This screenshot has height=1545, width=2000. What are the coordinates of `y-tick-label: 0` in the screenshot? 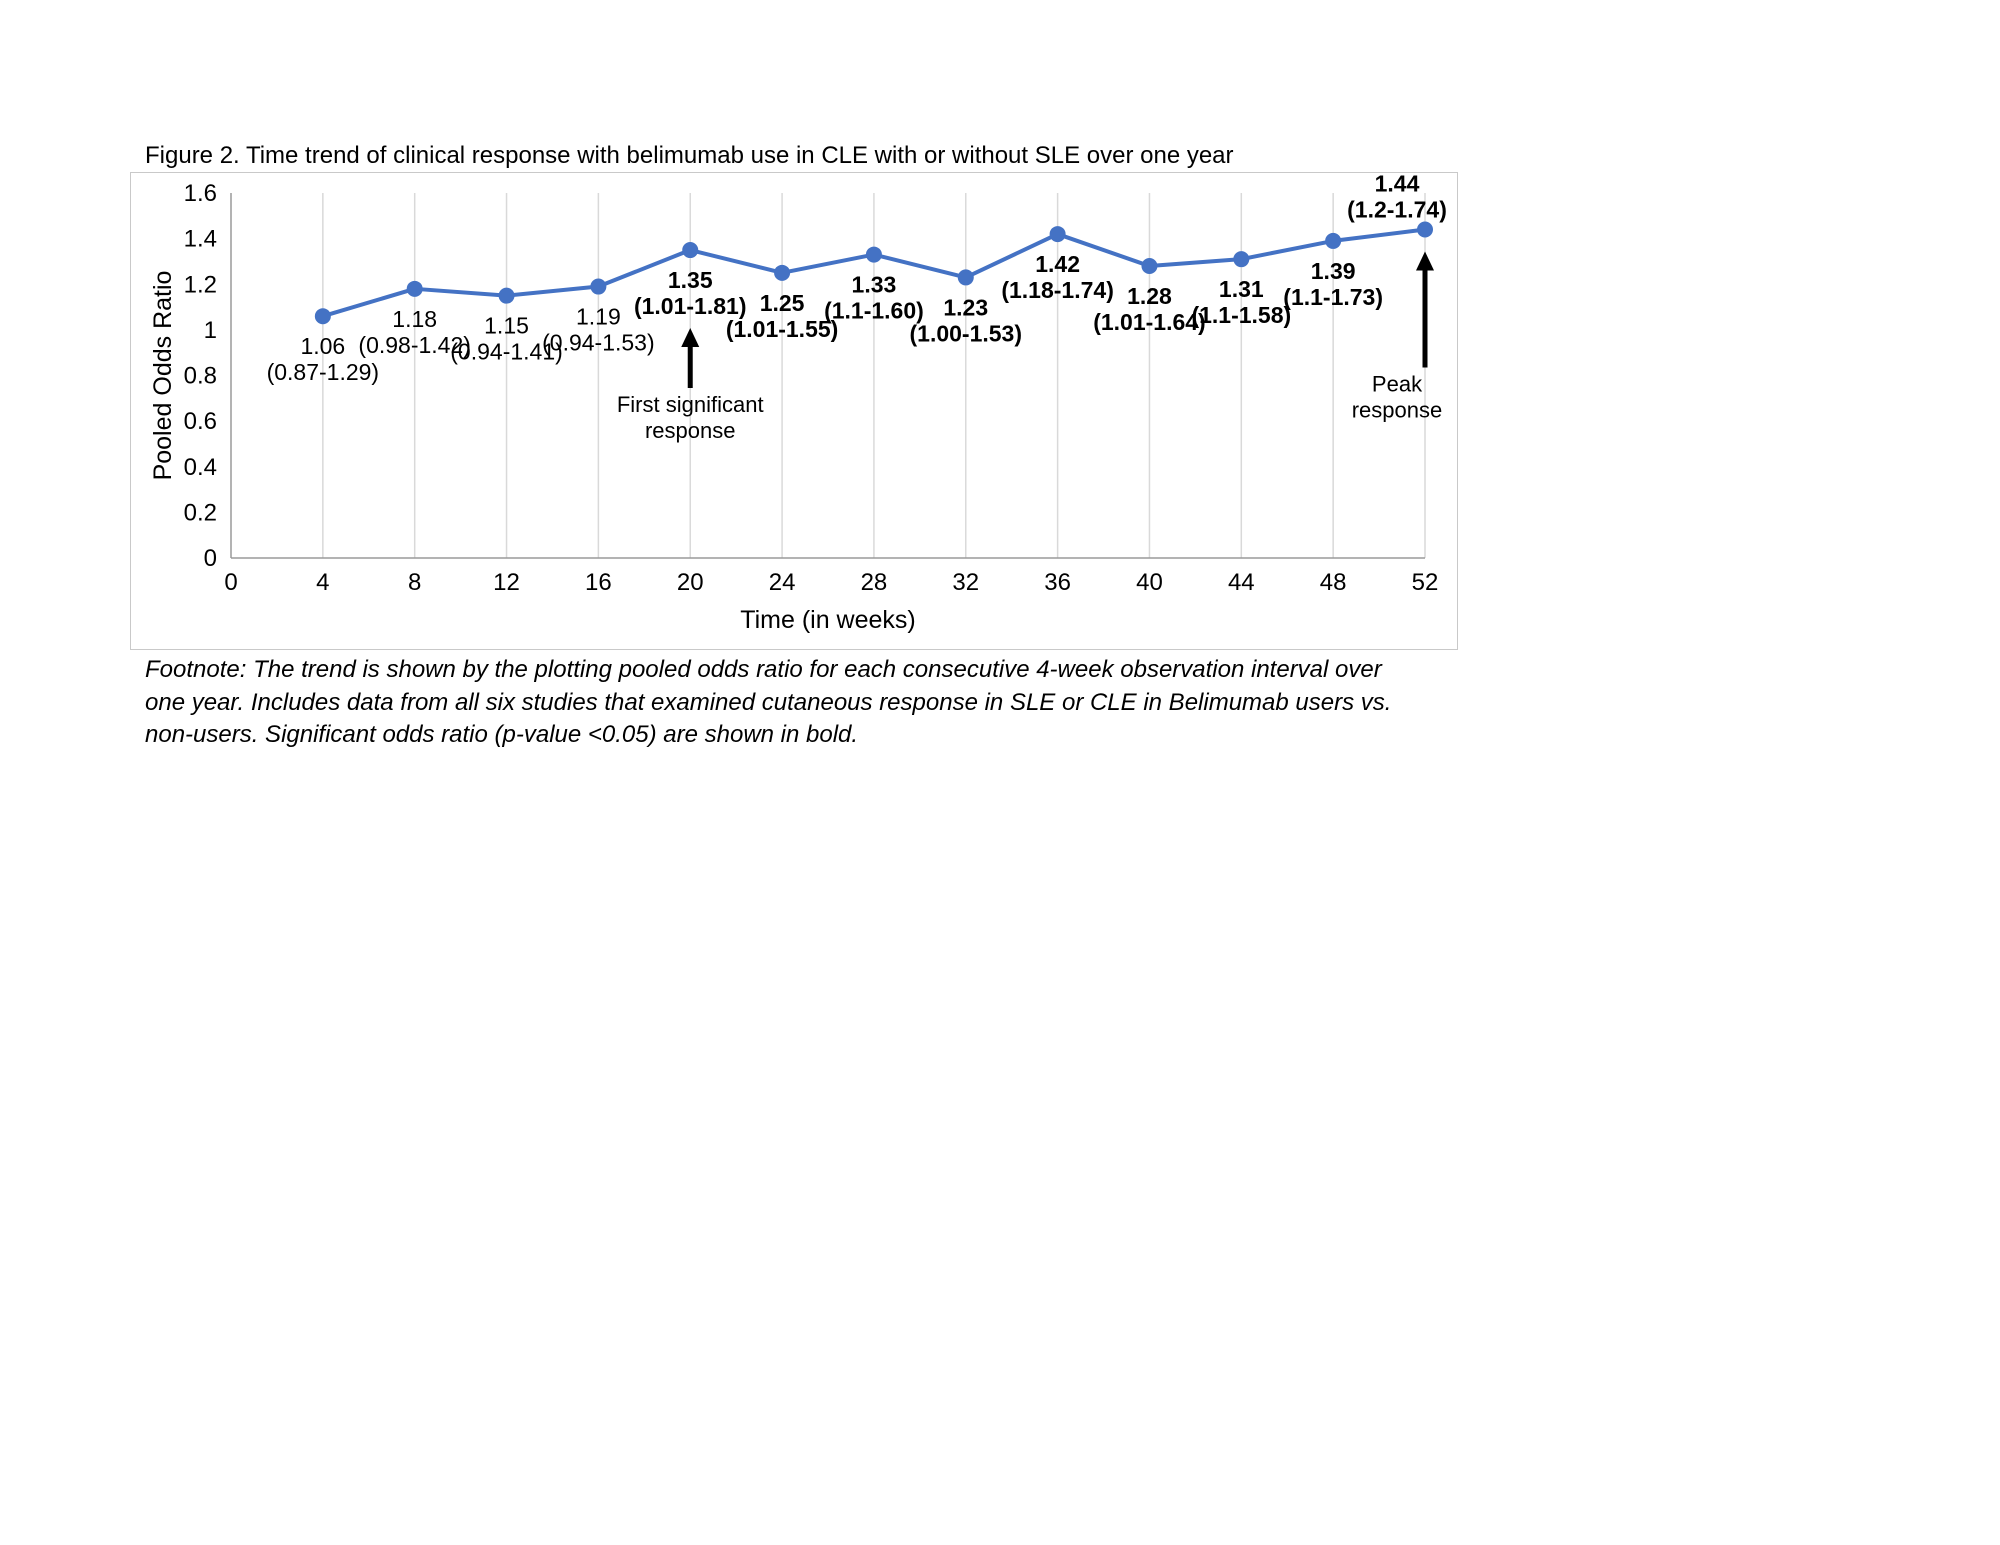 It's located at (210, 558).